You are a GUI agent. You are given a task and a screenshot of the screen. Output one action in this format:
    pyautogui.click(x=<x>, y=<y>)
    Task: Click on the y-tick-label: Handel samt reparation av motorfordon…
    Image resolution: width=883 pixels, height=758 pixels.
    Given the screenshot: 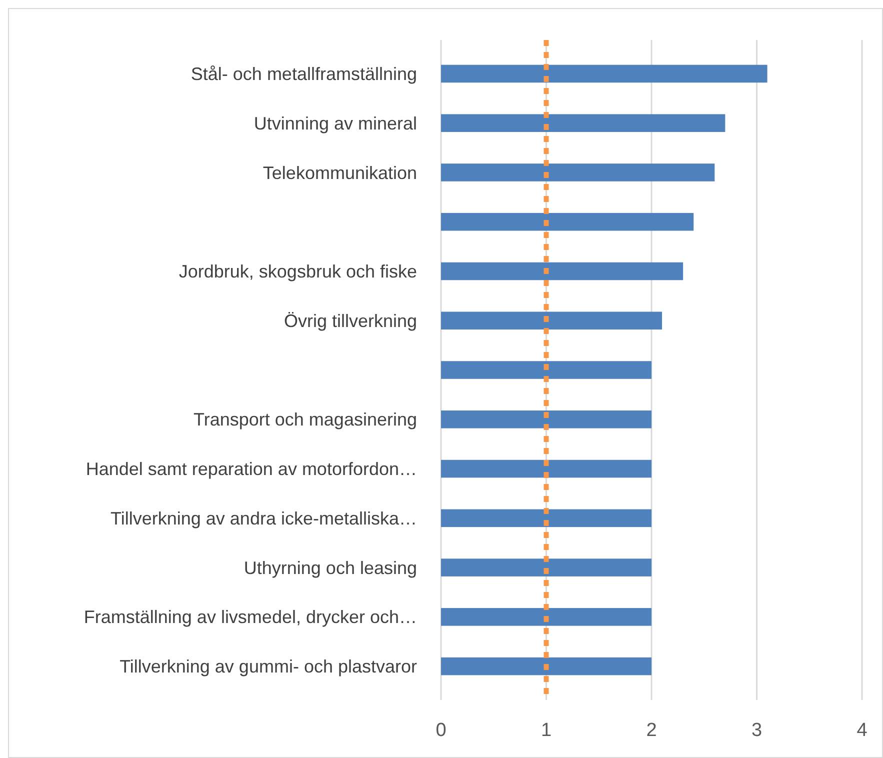 What is the action you would take?
    pyautogui.click(x=251, y=469)
    